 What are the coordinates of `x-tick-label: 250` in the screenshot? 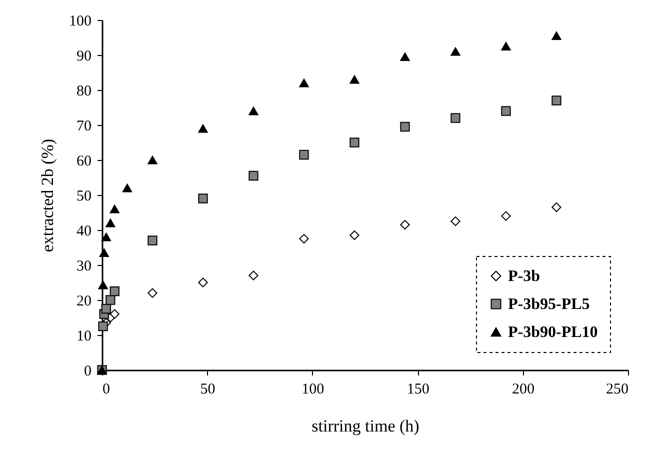 It's located at (617, 390).